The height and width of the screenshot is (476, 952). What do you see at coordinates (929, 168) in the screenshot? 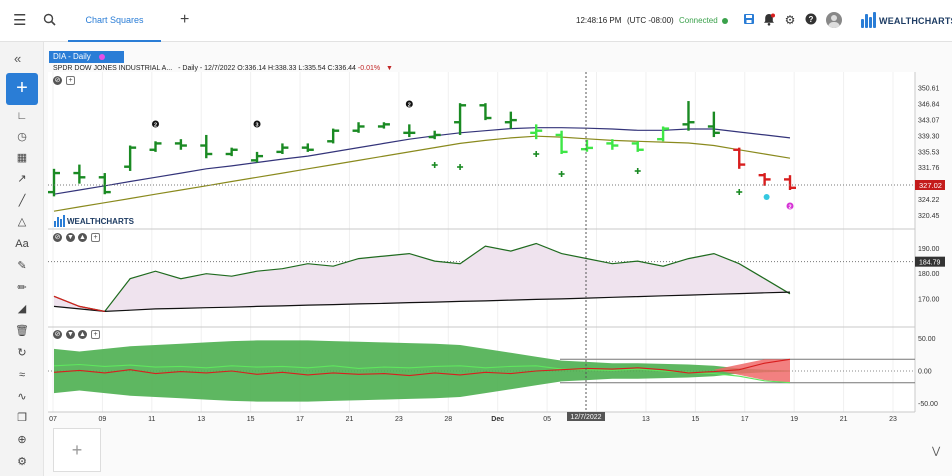
I see `price-tick-label: 331.76` at bounding box center [929, 168].